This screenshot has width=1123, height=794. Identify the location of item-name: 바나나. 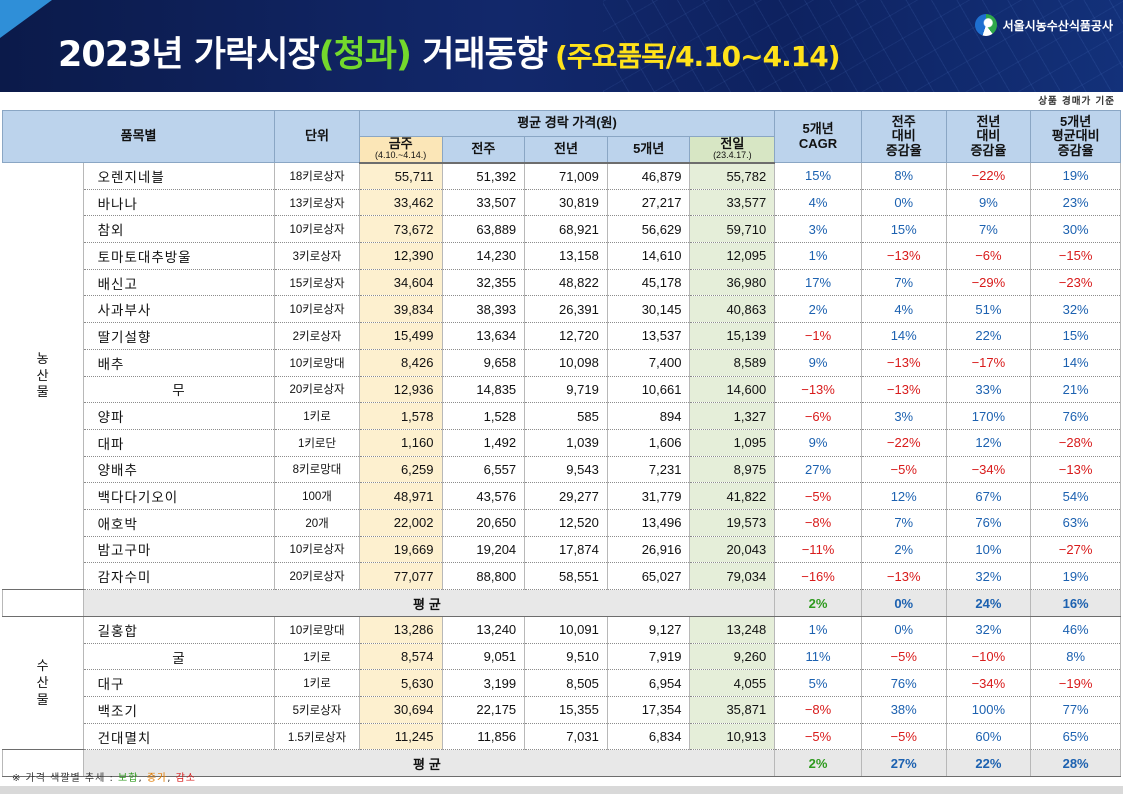
(179, 203).